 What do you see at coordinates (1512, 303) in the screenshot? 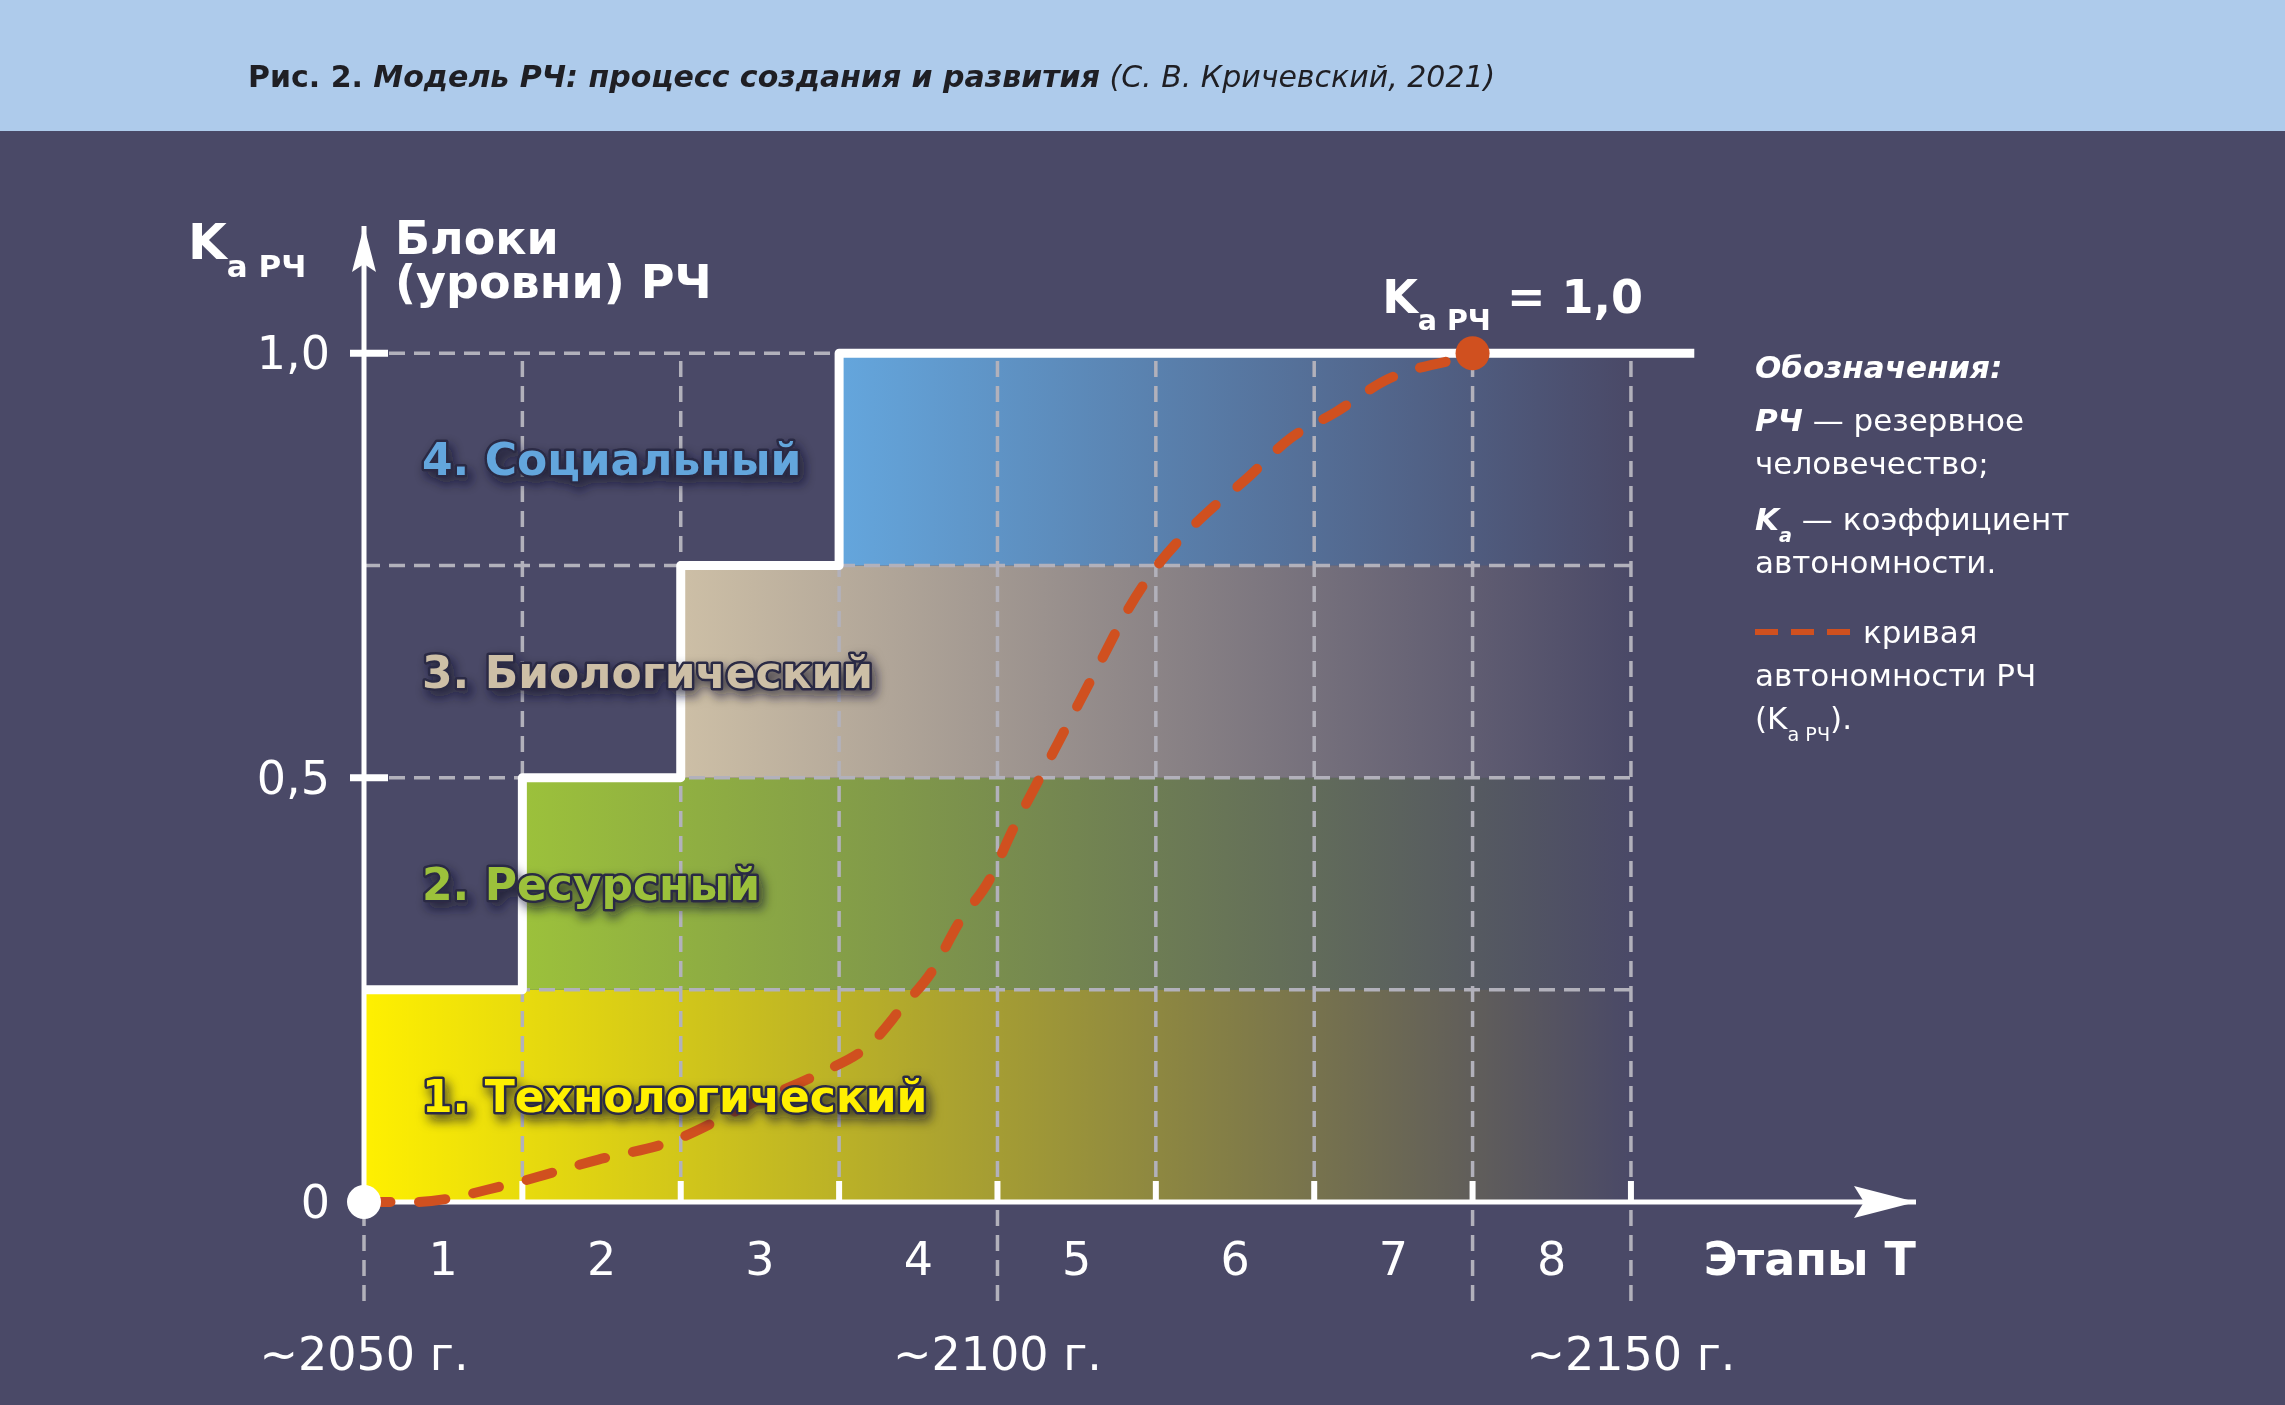
I see `annotation: K$_{а РЧ}$ = 1,0` at bounding box center [1512, 303].